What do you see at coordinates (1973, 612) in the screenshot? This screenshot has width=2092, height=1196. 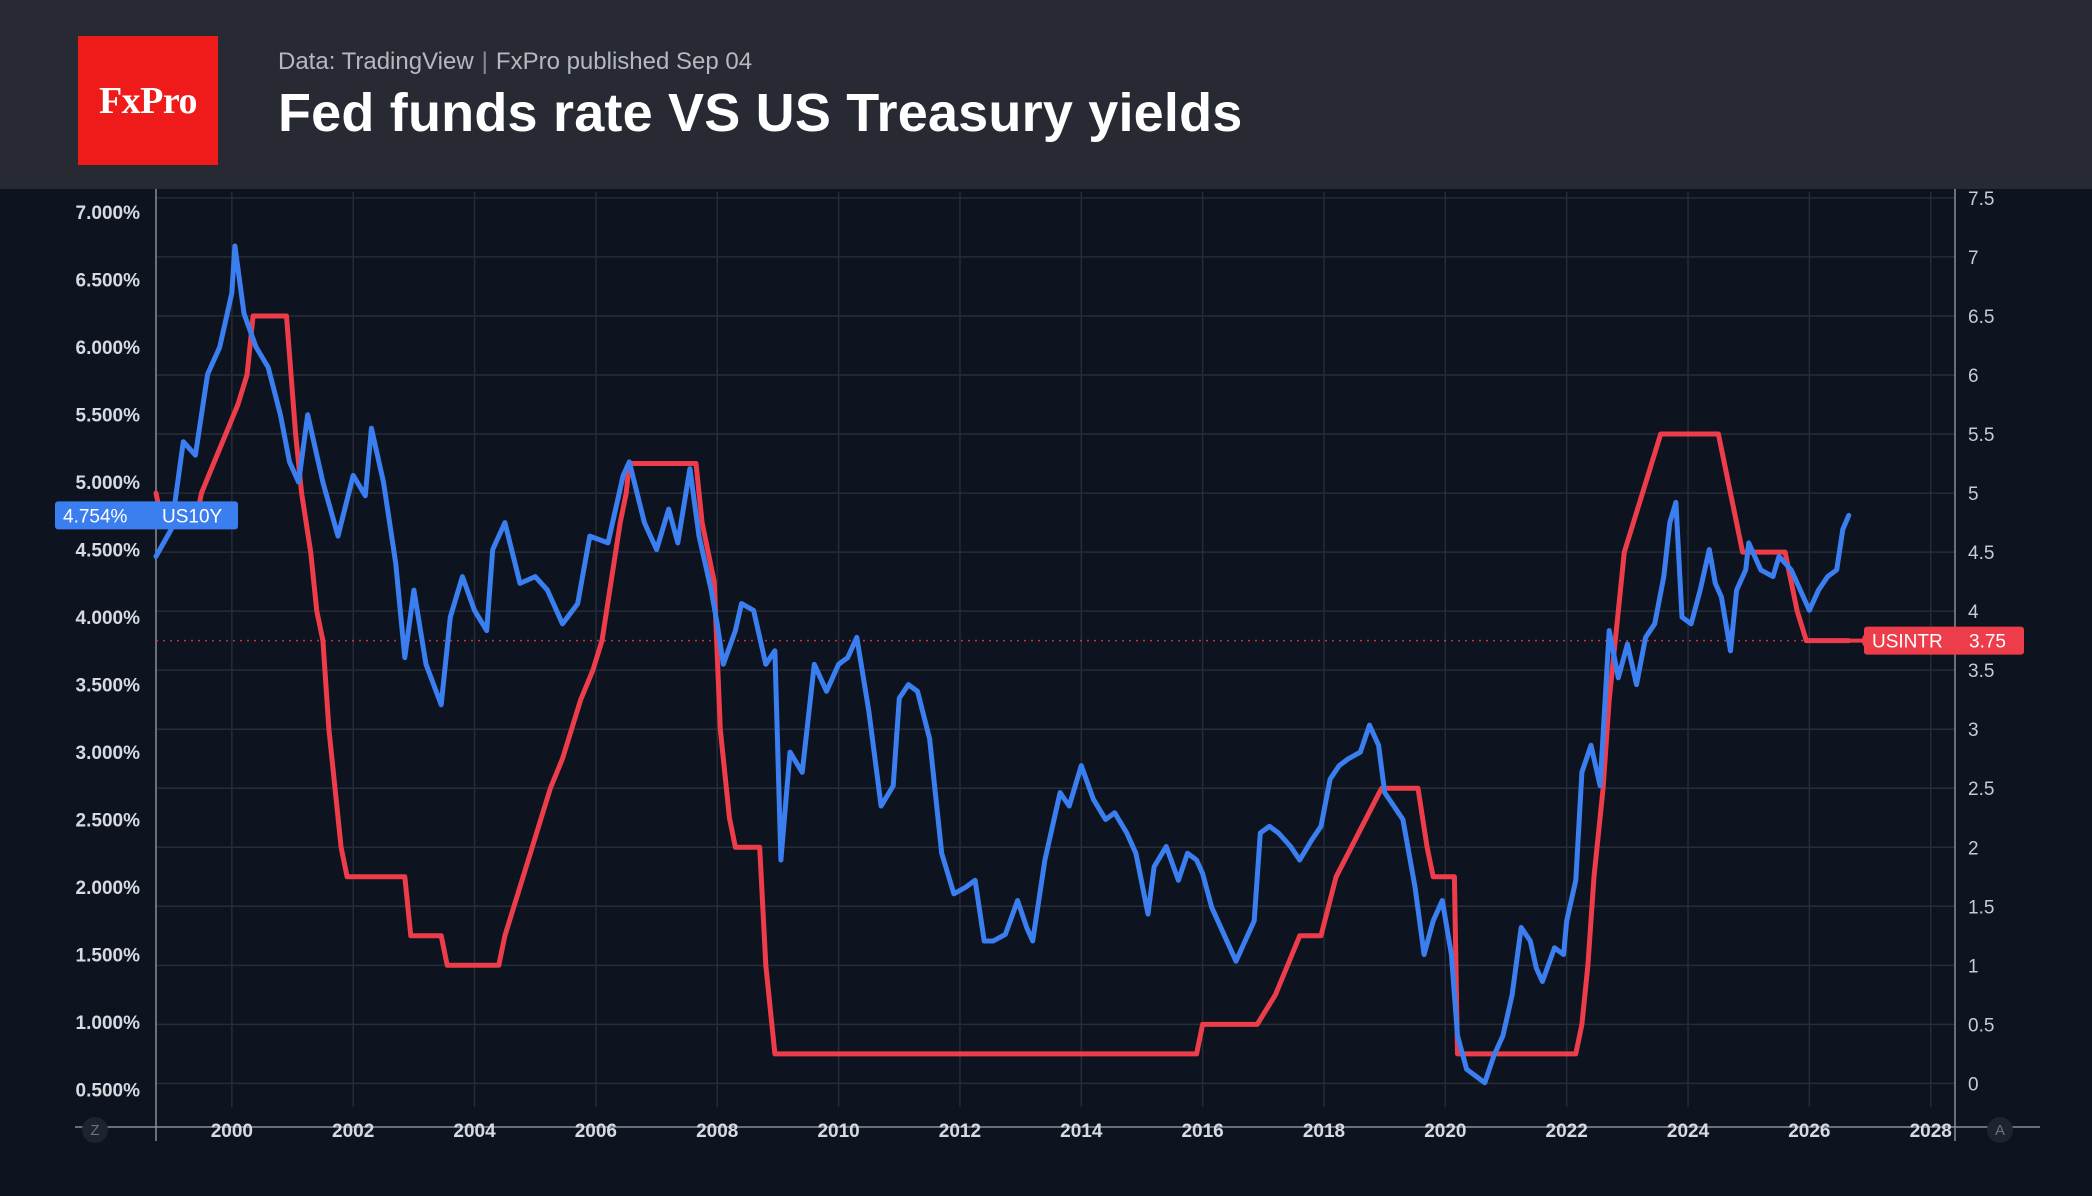 I see `right-tick-label: 4` at bounding box center [1973, 612].